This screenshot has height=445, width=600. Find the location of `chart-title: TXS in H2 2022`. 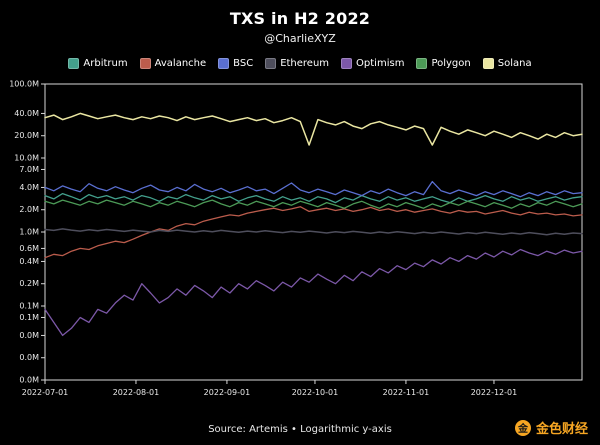

chart-title: TXS in H2 2022 is located at coordinates (300, 18).